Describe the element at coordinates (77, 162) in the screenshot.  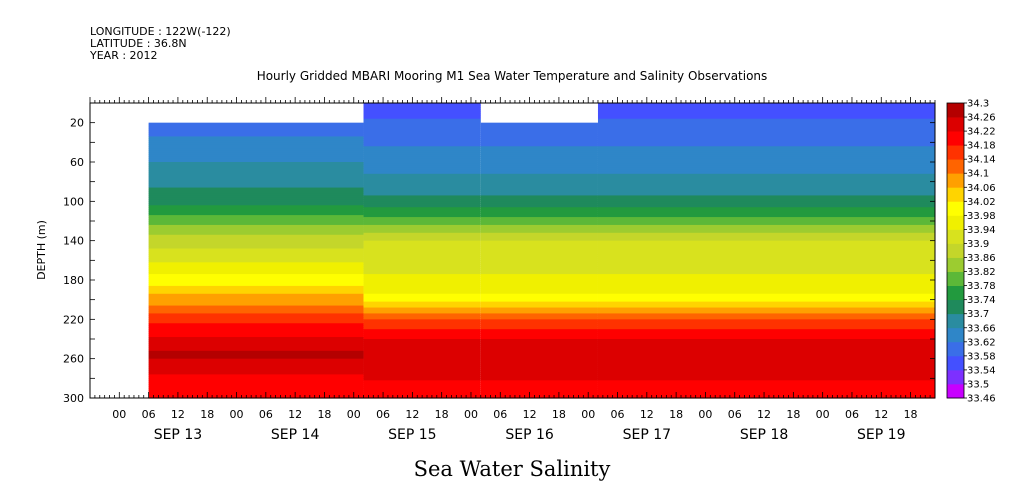
I see `y-tick-label: 60` at that location.